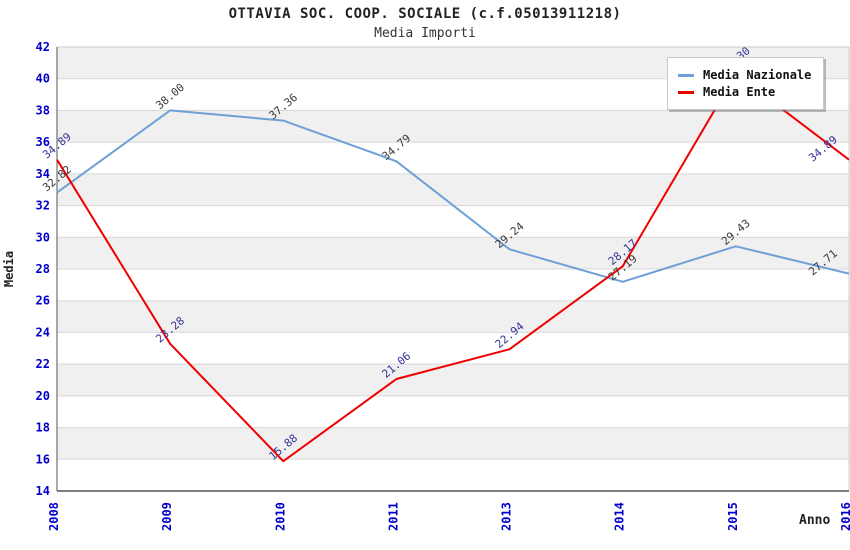  I want to click on x-tick-label: 2015, so click(733, 516).